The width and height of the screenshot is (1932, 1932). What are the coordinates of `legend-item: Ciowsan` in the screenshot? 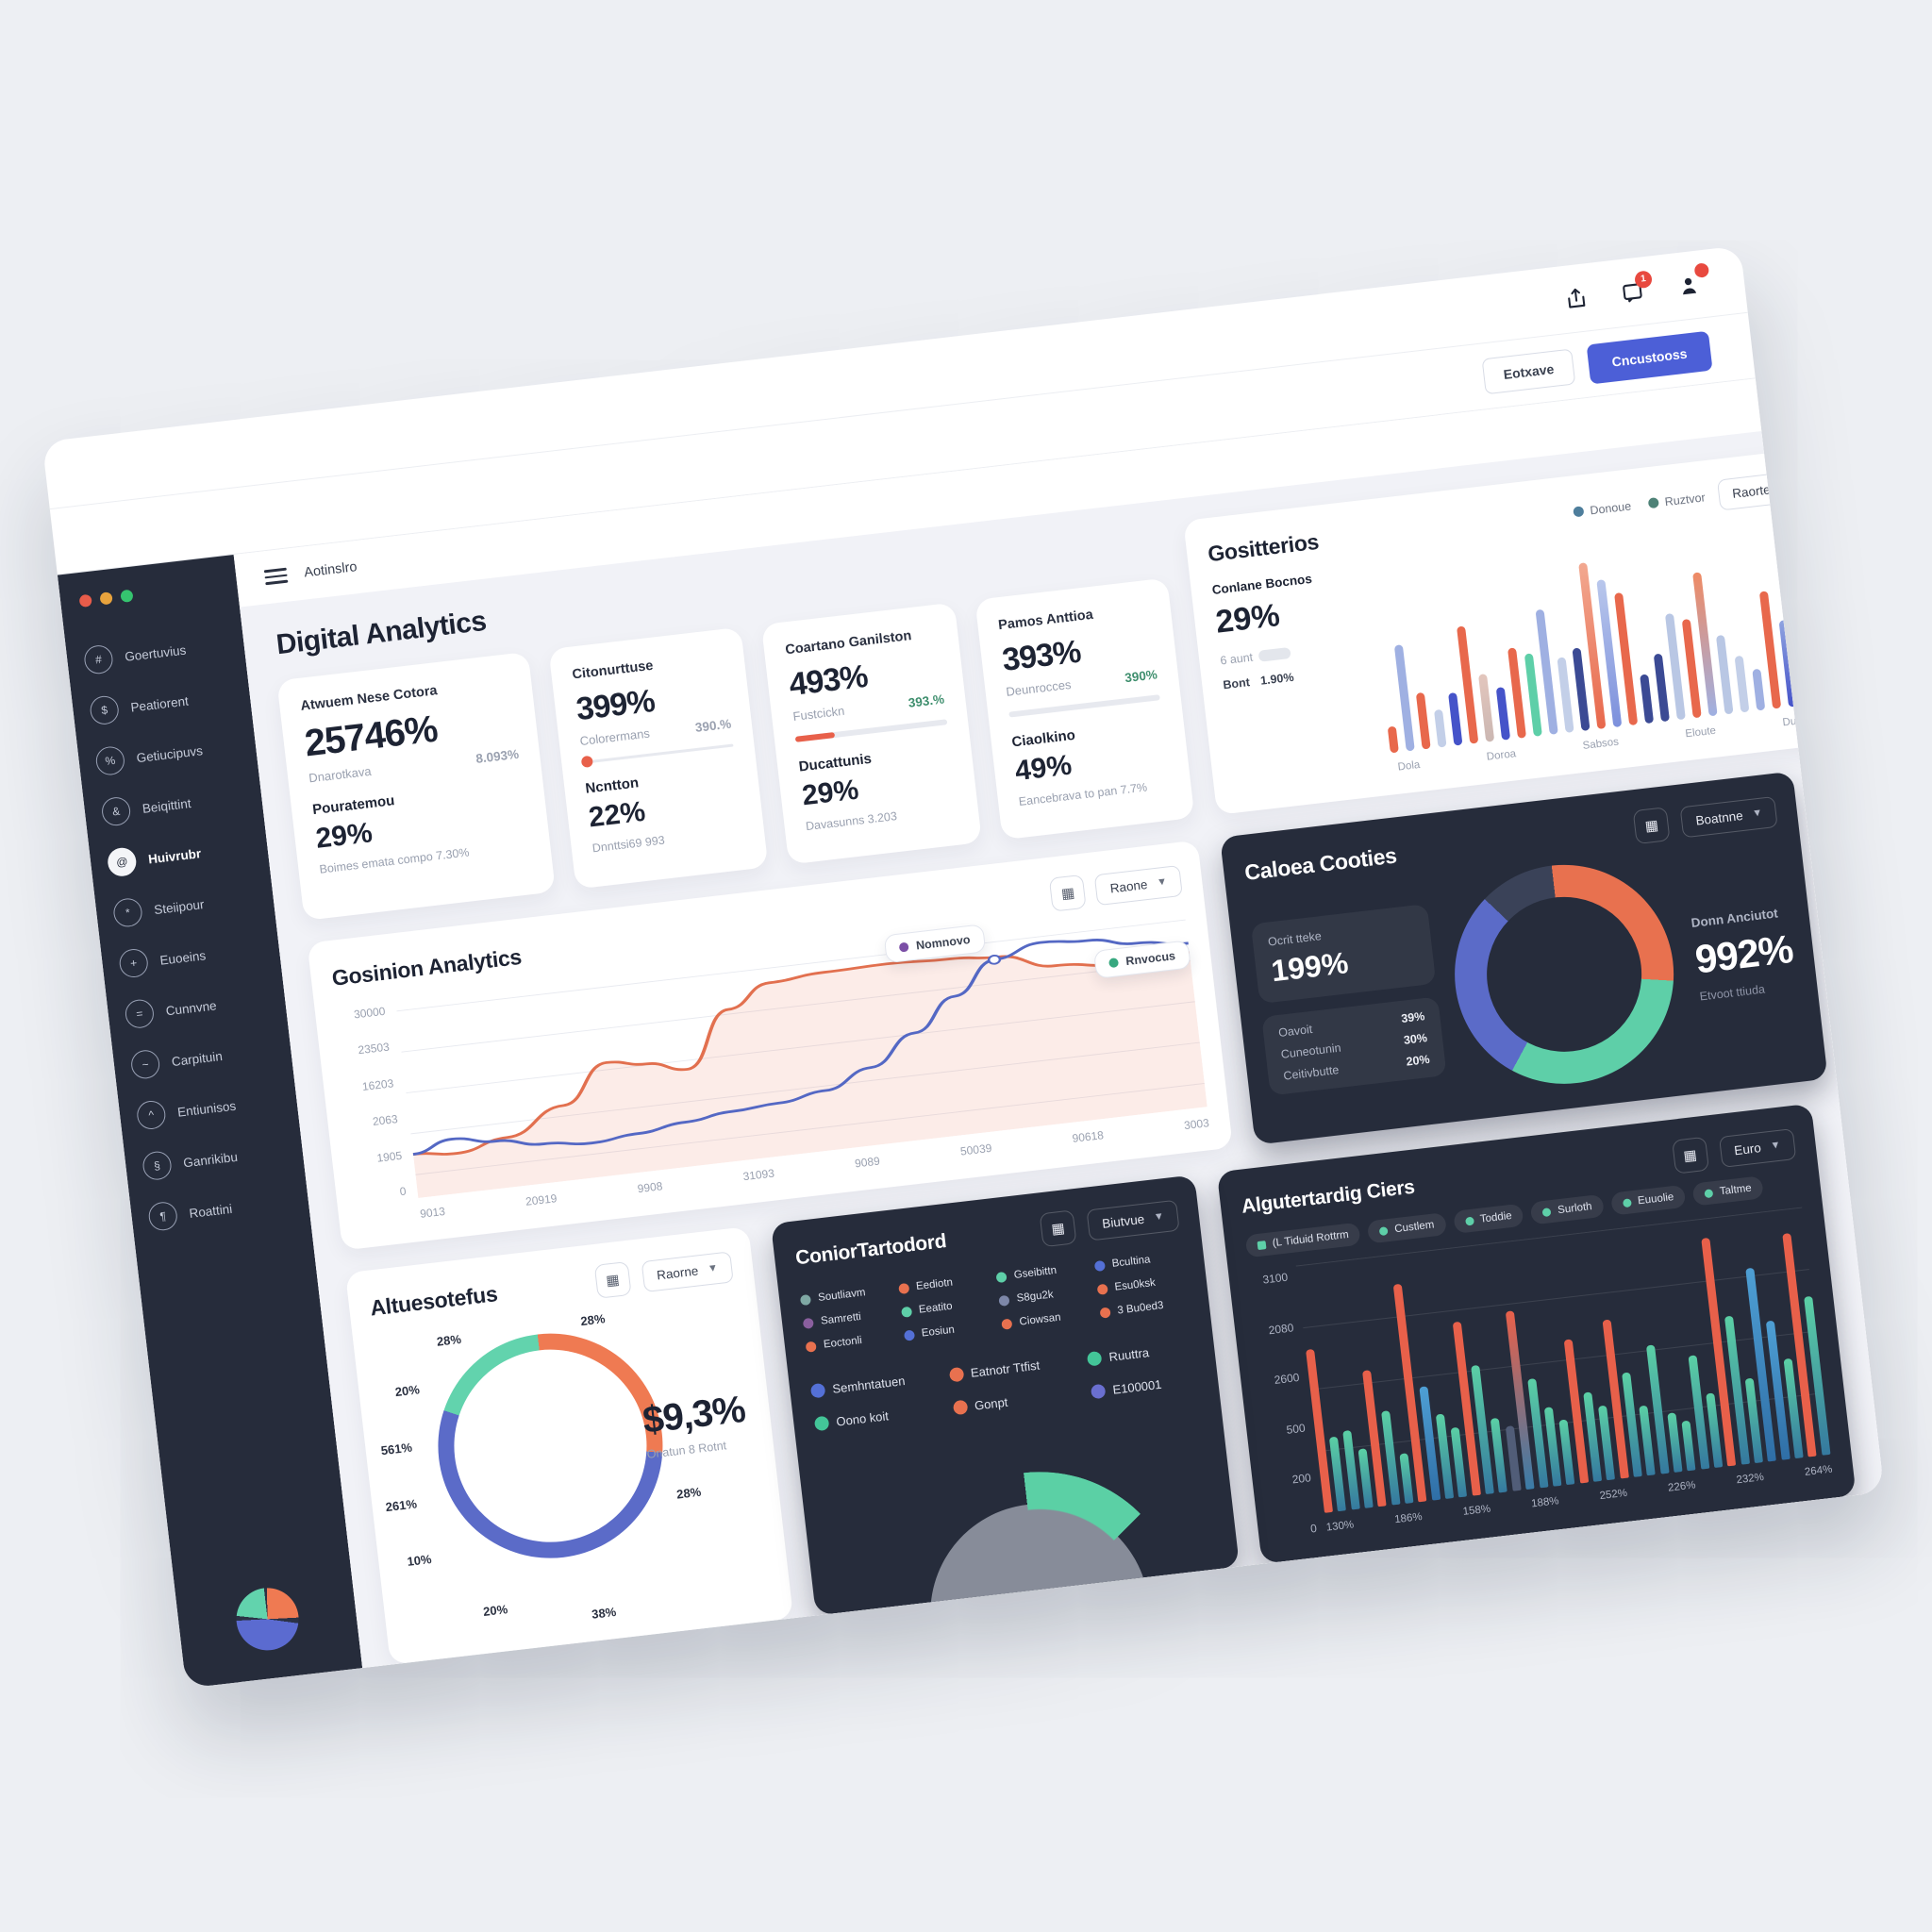 It's located at (1046, 1319).